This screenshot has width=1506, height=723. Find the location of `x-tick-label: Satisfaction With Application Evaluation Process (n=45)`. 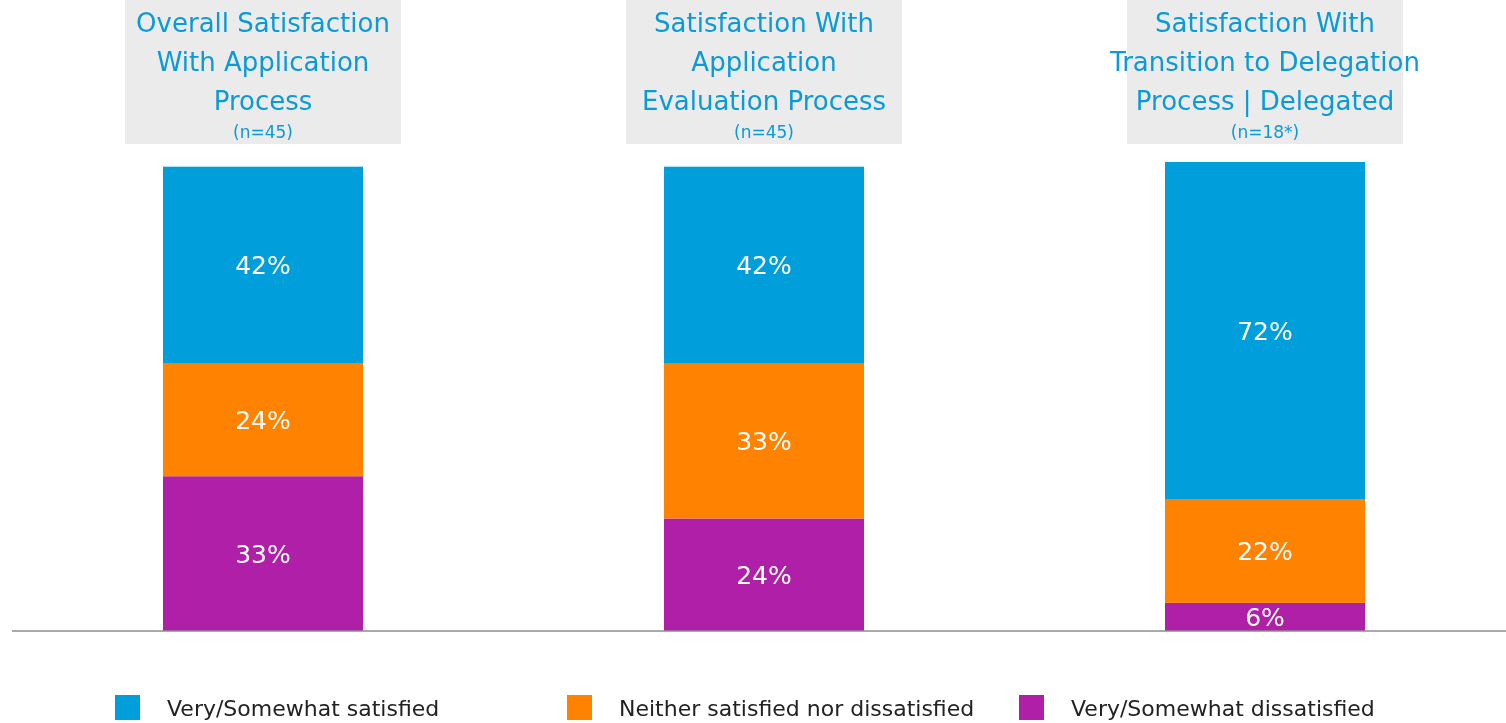

x-tick-label: Satisfaction With Application Evaluation Process (n=45) is located at coordinates (764, 75).